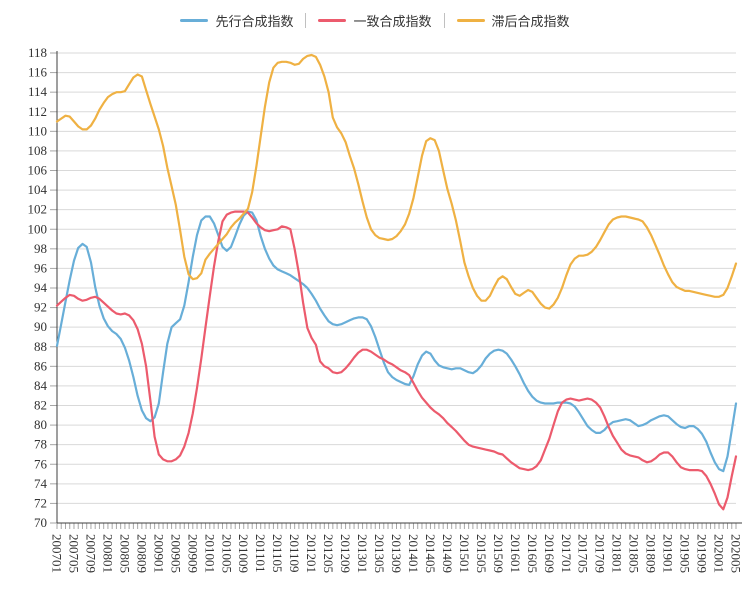  I want to click on y-tick-label: 102, so click(38, 209).